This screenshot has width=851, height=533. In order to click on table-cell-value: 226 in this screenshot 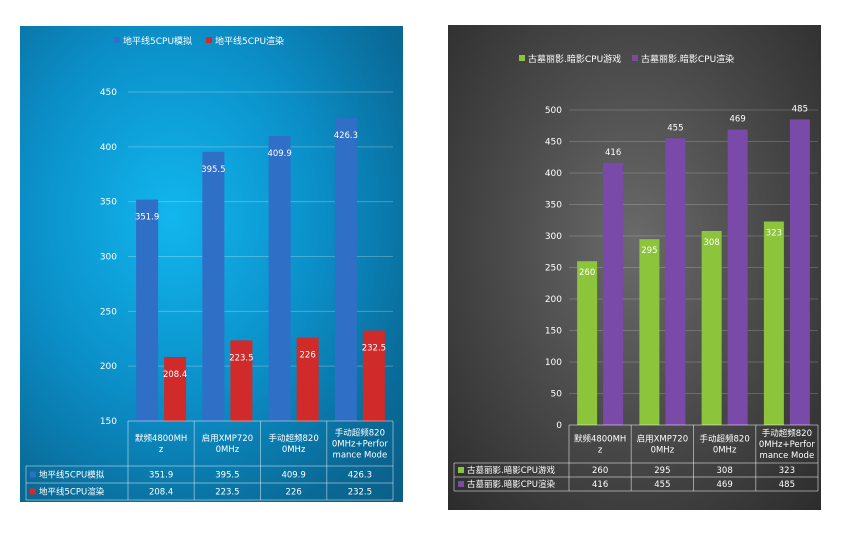, I will do `click(294, 493)`.